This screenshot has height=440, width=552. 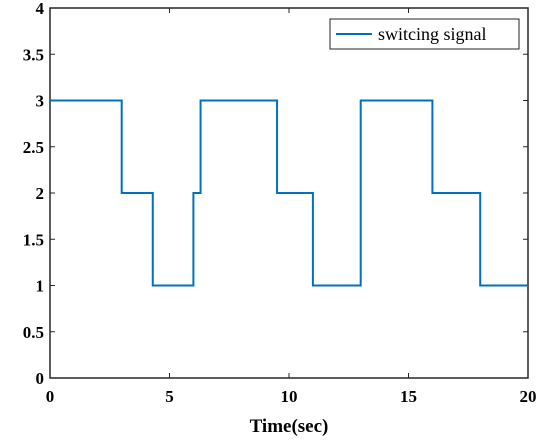 What do you see at coordinates (289, 396) in the screenshot?
I see `x-tick-label: 10` at bounding box center [289, 396].